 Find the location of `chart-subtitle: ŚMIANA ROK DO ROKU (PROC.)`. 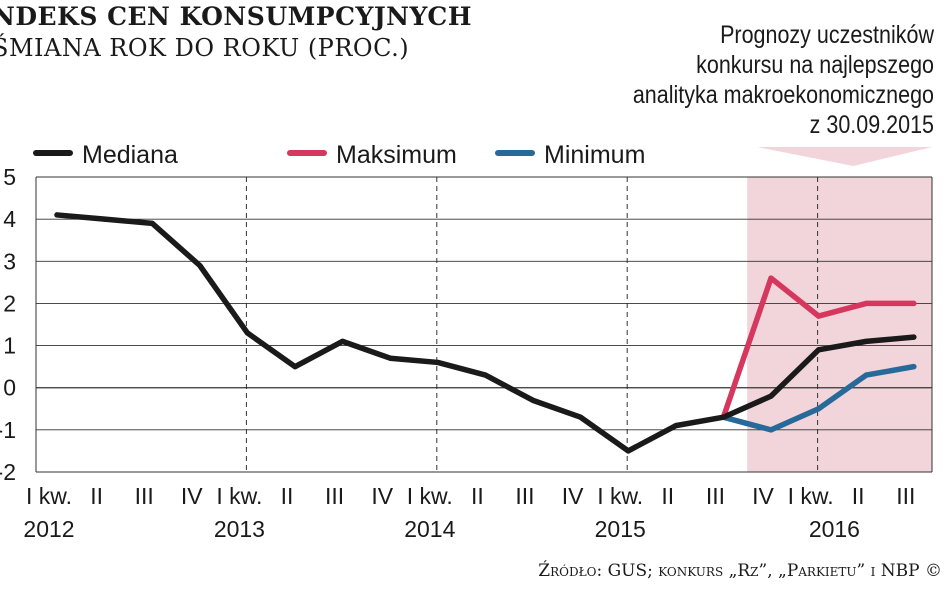

chart-subtitle: ŚMIANA ROK DO ROKU (PROC.) is located at coordinates (205, 48).